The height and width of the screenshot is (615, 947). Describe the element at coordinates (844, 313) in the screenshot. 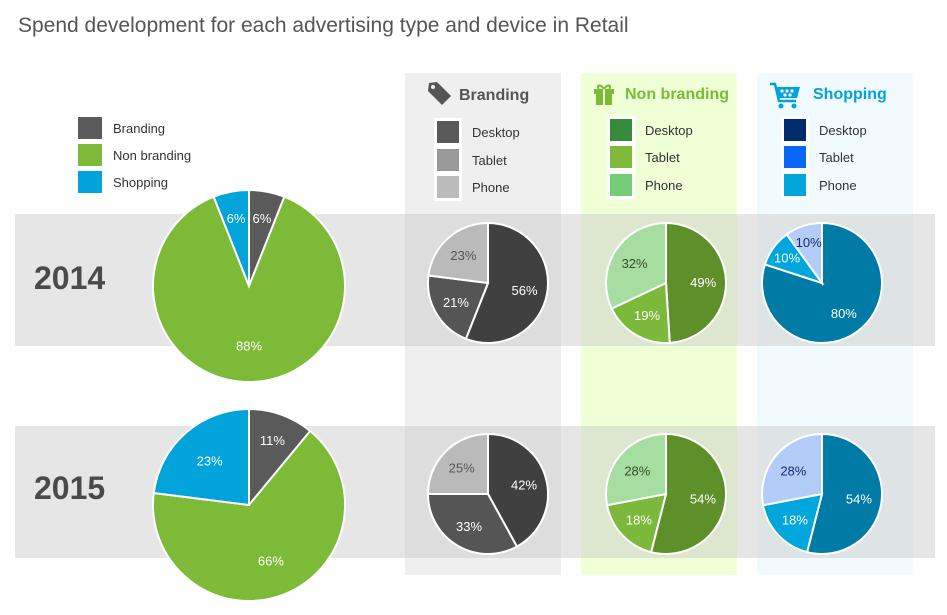

I see `shopping-pie-2014-label-0: 80%` at that location.